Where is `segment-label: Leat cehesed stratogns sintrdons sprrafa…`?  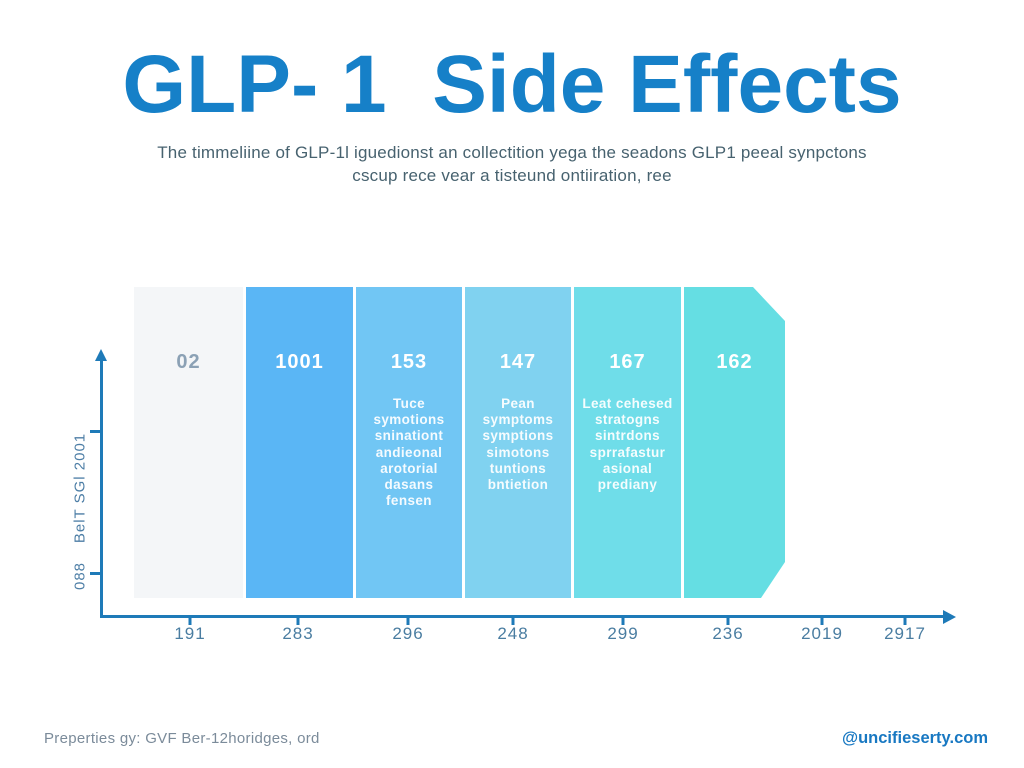
segment-label: Leat cehesed stratogns sintrdons sprrafa… is located at coordinates (627, 444).